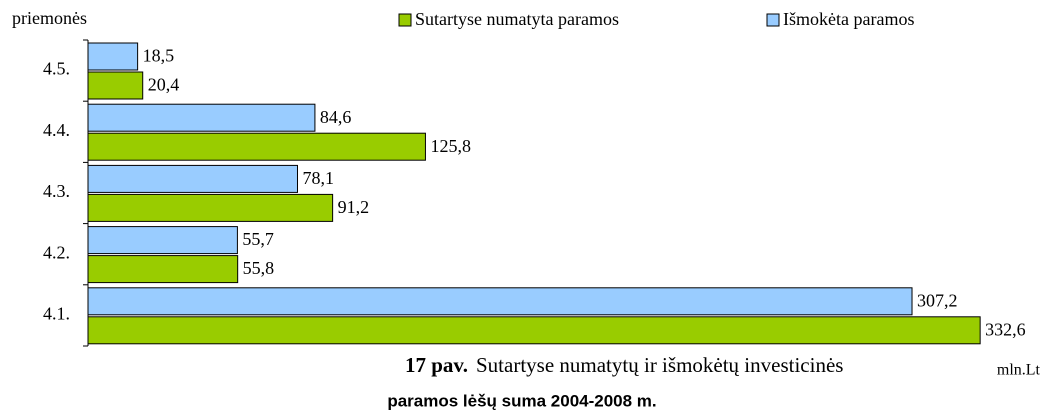 This screenshot has height=416, width=1044. Describe the element at coordinates (49, 18) in the screenshot. I see `y-axis-label: priemonės` at that location.